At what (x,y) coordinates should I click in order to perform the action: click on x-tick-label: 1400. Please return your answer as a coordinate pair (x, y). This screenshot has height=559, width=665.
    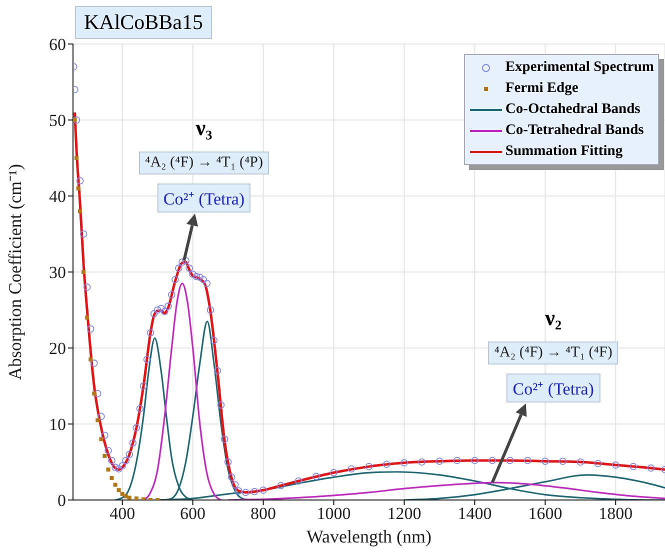
    Looking at the image, I should click on (475, 514).